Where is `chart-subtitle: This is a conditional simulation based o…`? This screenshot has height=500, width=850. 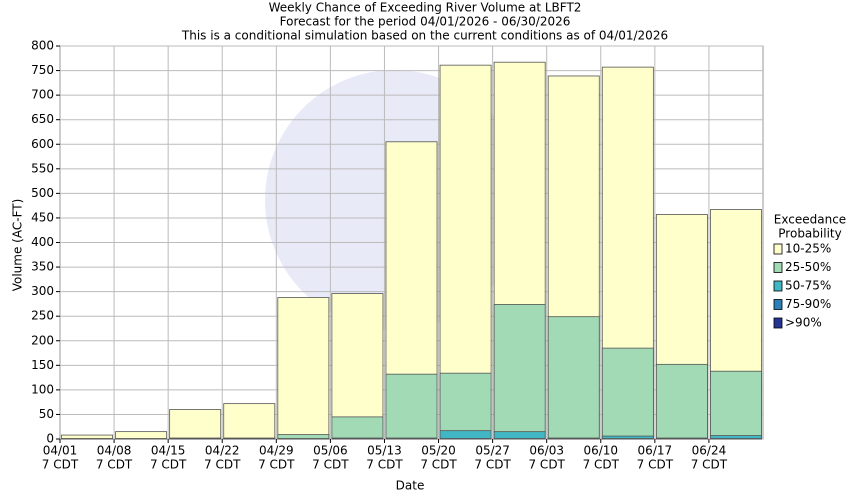 chart-subtitle: This is a conditional simulation based o… is located at coordinates (424, 36).